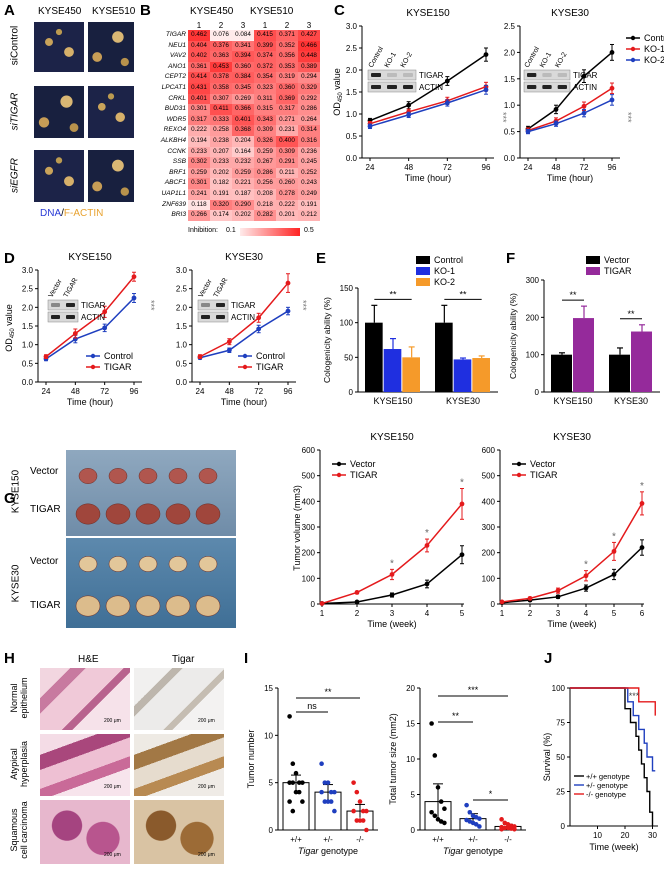 Image resolution: width=664 pixels, height=876 pixels. What do you see at coordinates (46, 391) in the screenshot?
I see `x-tick-label: 24` at bounding box center [46, 391].